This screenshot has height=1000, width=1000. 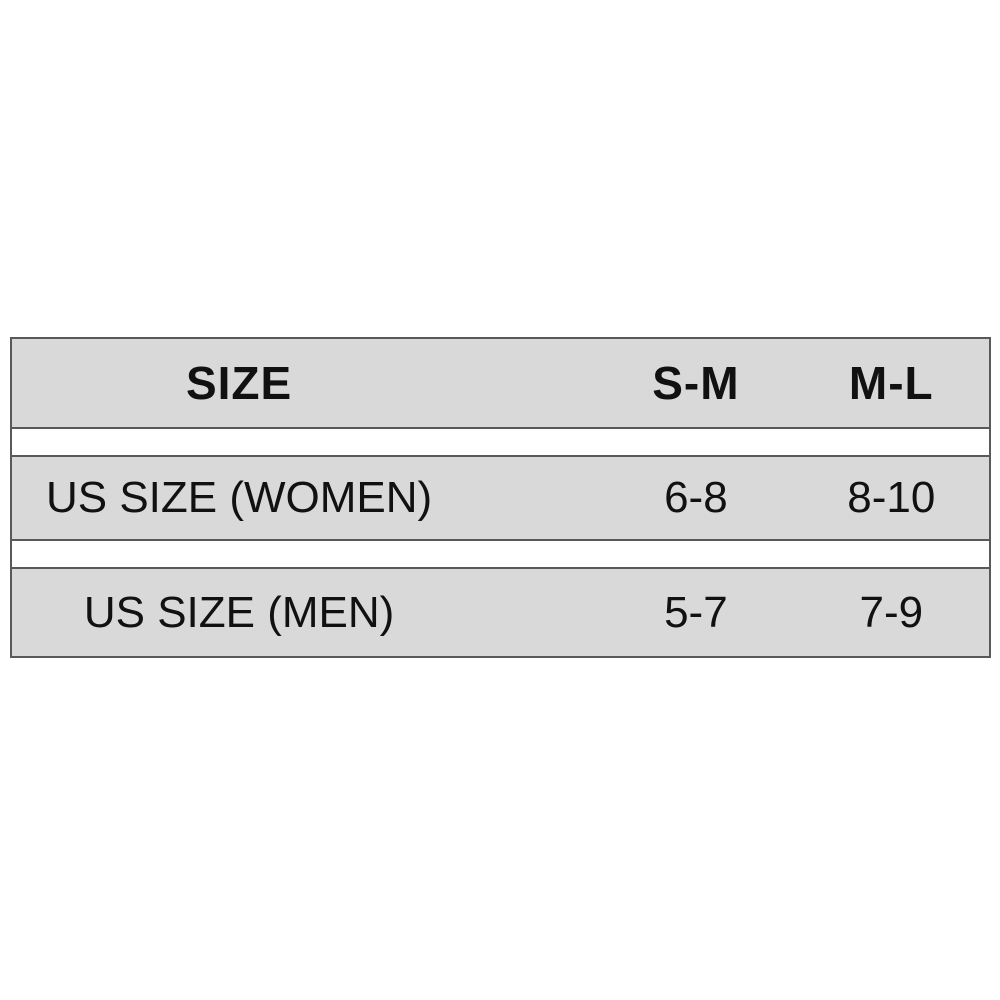 I want to click on men-ml-value: 7-9, so click(x=891, y=612).